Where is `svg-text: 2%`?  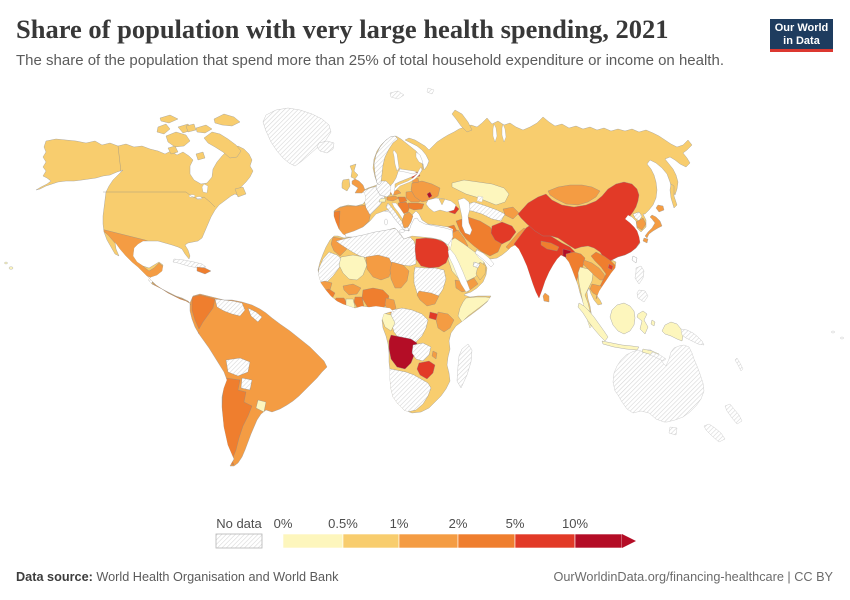 svg-text: 2% is located at coordinates (458, 523).